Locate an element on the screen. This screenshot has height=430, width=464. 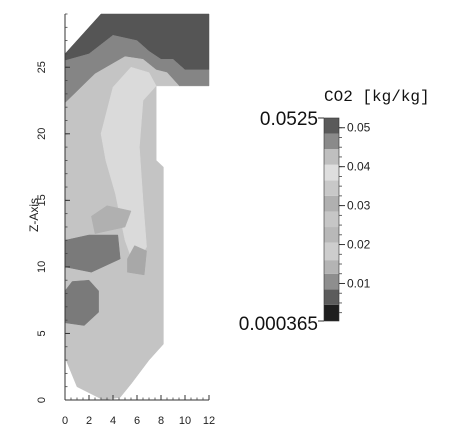
colorbar-min-label: 0.000365 is located at coordinates (278, 324).